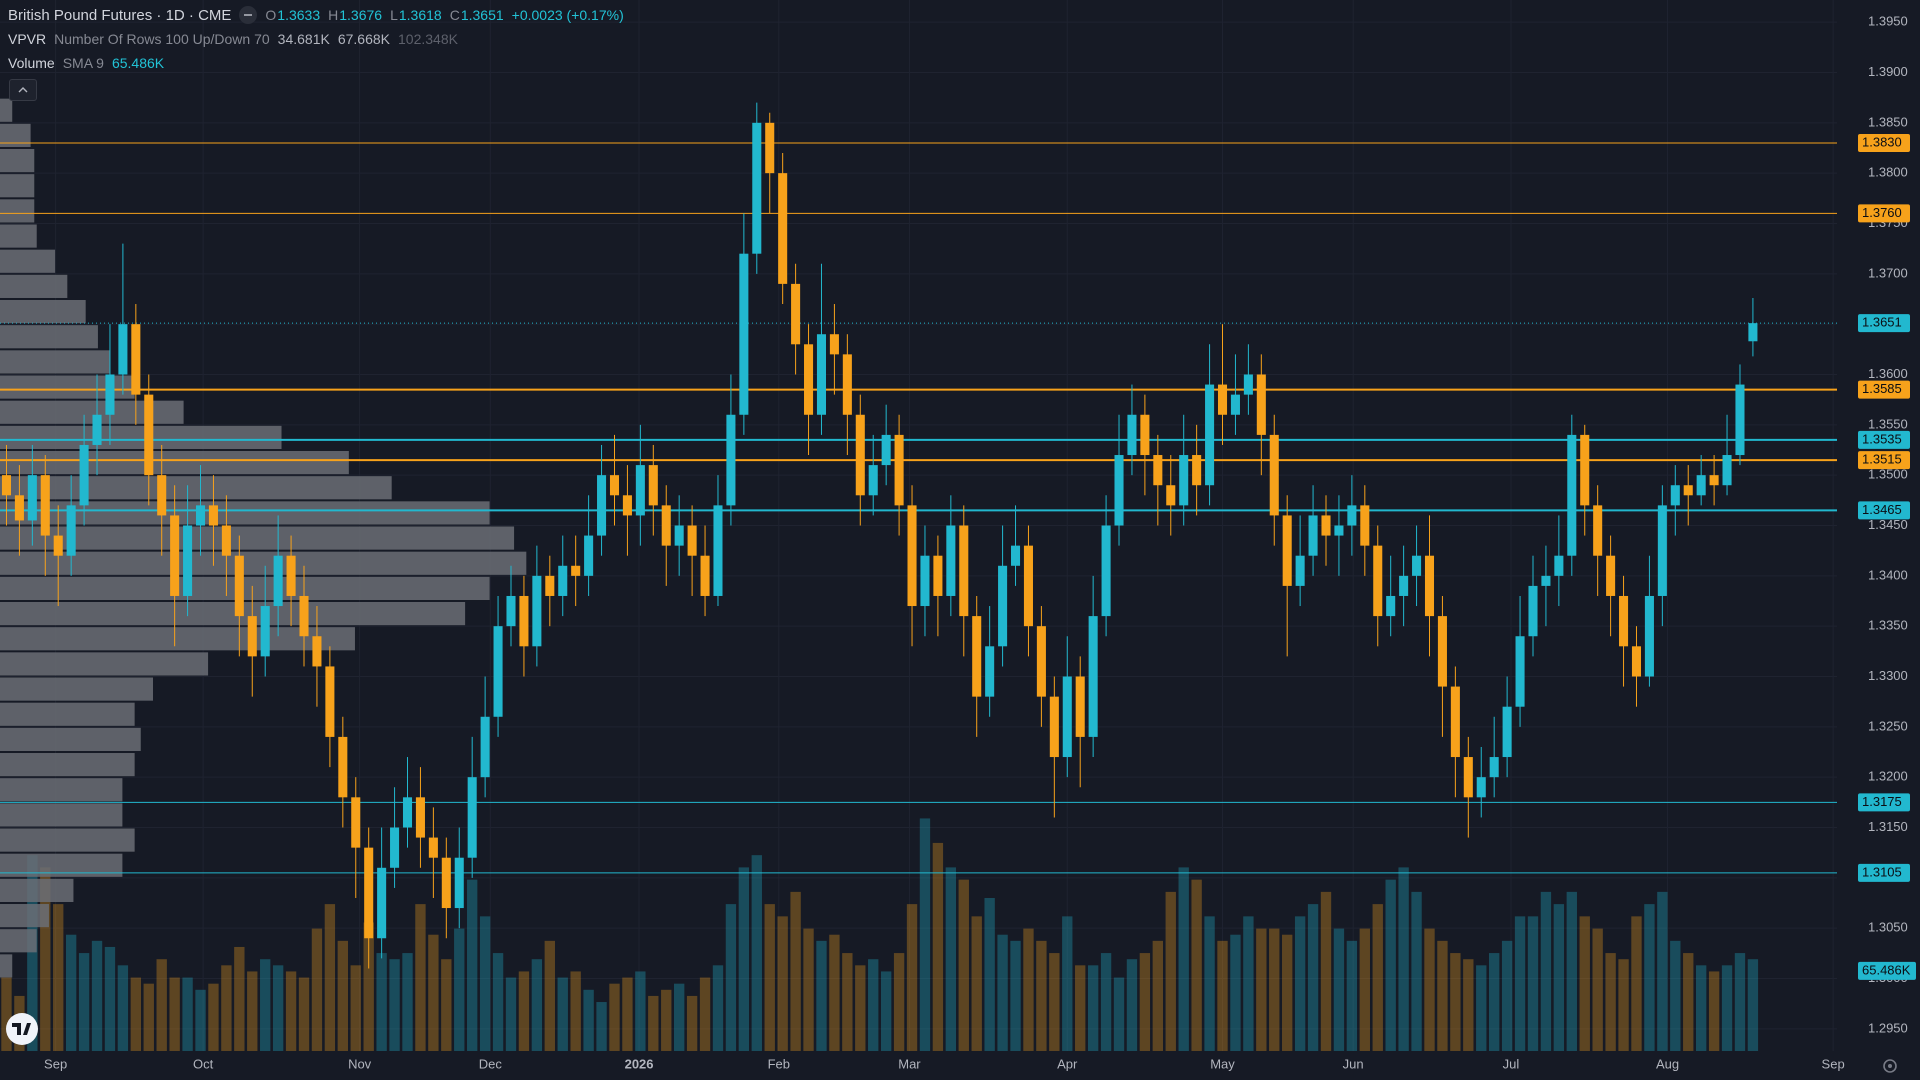  Describe the element at coordinates (1888, 21) in the screenshot. I see `y-tick-label: 1.3950` at that location.